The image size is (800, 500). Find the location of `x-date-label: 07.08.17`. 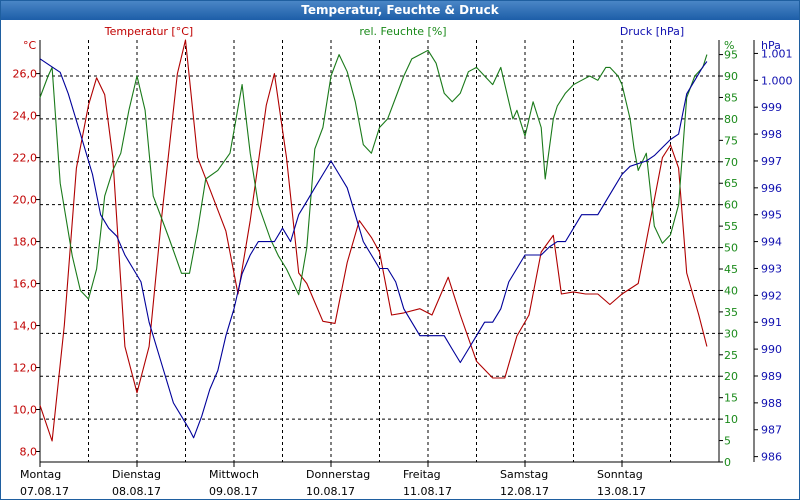

x-date-label: 07.08.17 is located at coordinates (44, 491).